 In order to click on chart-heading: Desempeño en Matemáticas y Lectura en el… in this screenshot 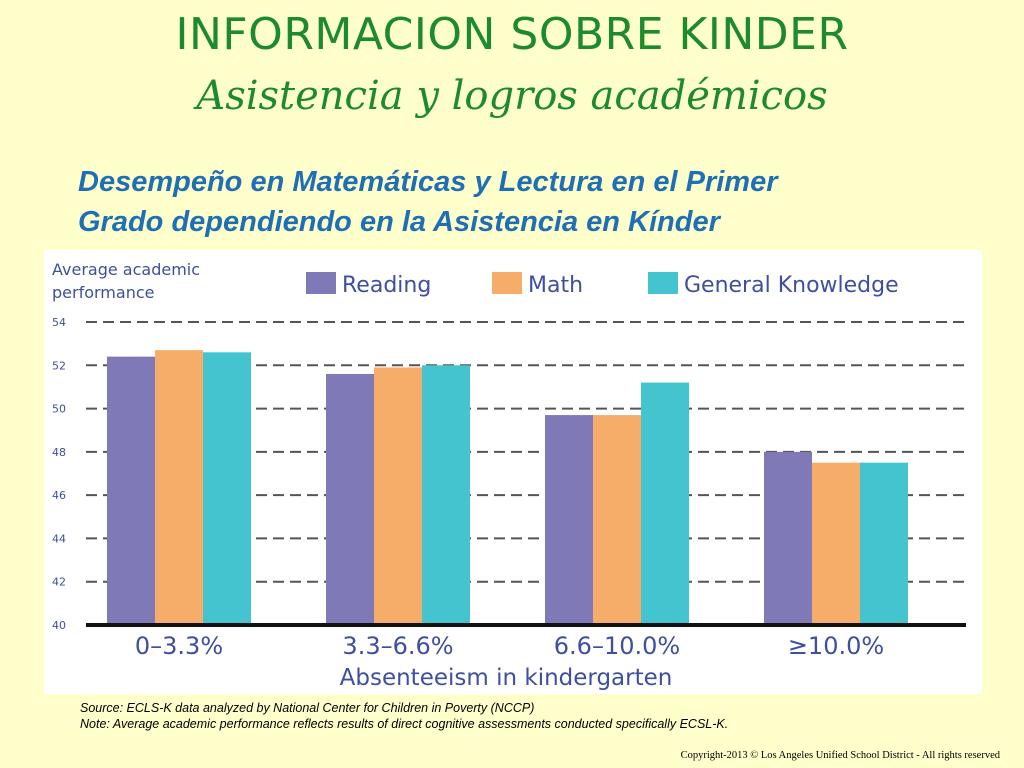, I will do `click(528, 202)`.